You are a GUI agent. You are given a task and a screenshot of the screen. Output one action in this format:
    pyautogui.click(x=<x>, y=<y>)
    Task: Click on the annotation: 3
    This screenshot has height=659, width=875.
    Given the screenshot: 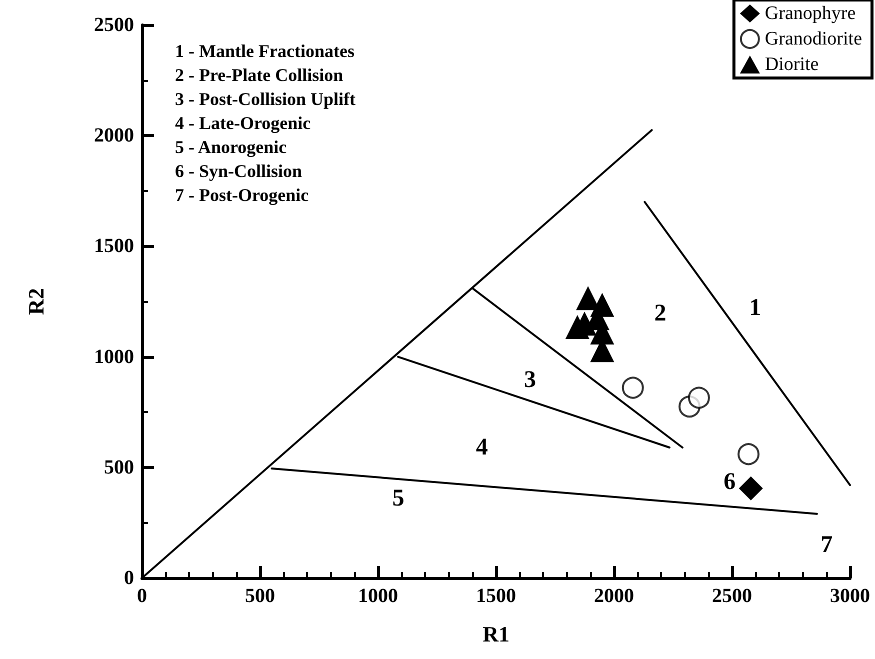 What is the action you would take?
    pyautogui.click(x=530, y=380)
    